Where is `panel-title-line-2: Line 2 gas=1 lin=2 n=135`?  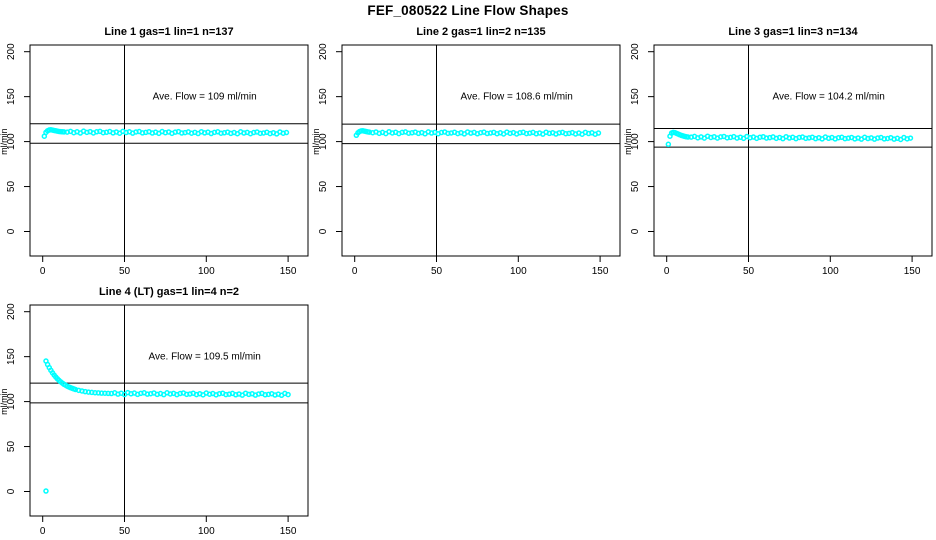 panel-title-line-2: Line 2 gas=1 lin=2 n=135 is located at coordinates (481, 32).